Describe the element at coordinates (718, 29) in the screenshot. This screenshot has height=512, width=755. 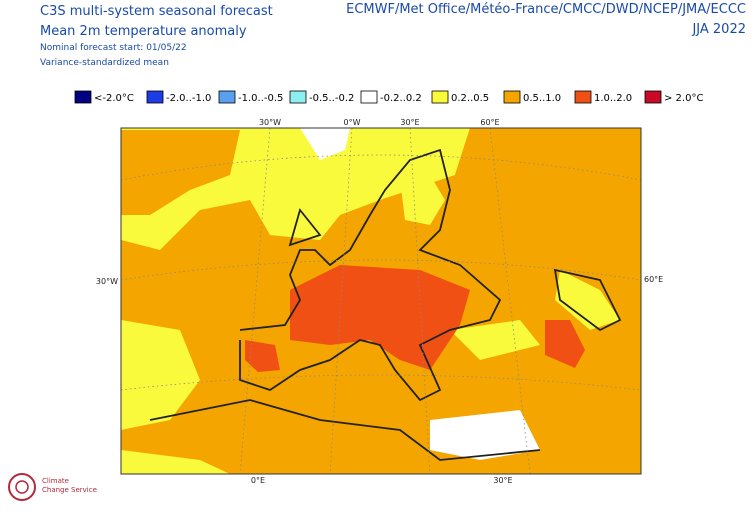
I see `period: JJA 2022` at that location.